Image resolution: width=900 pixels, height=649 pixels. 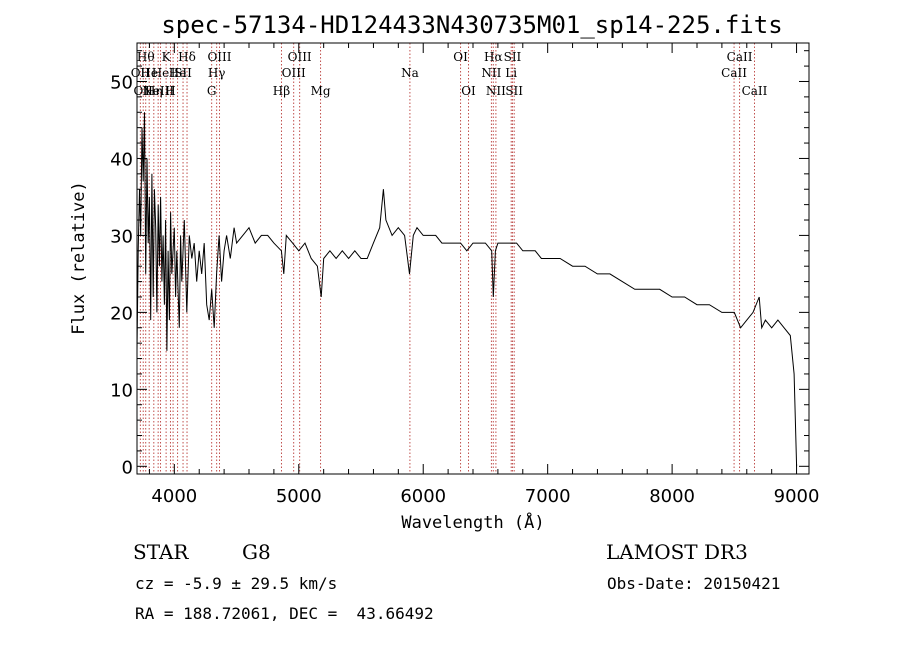 What do you see at coordinates (212, 91) in the screenshot?
I see `line-label-g: G` at bounding box center [212, 91].